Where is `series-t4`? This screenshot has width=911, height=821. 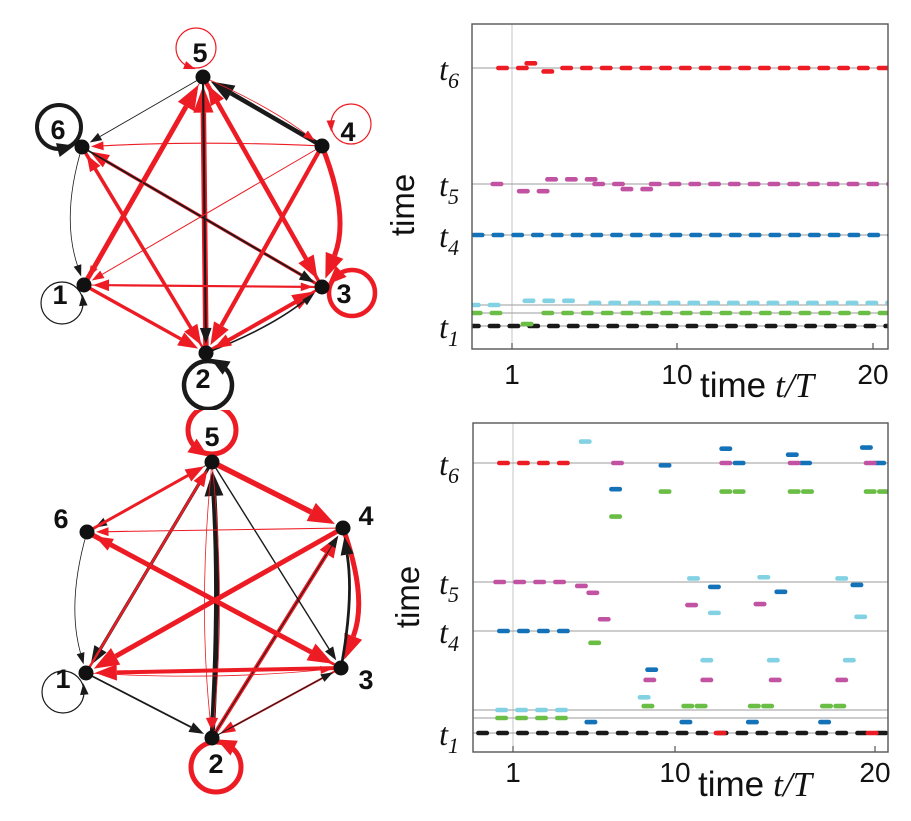 series-t4 is located at coordinates (692, 585).